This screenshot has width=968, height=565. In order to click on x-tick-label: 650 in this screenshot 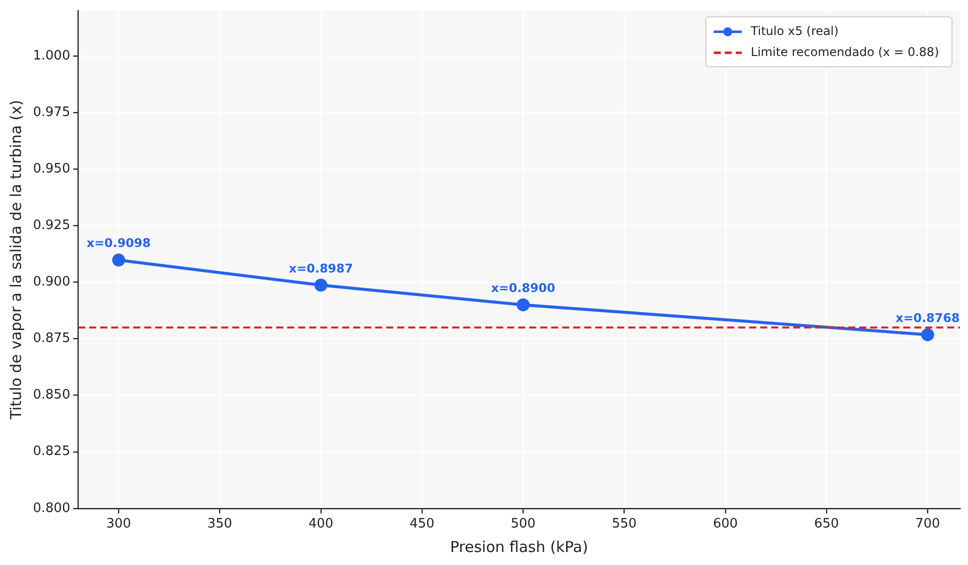, I will do `click(826, 524)`.